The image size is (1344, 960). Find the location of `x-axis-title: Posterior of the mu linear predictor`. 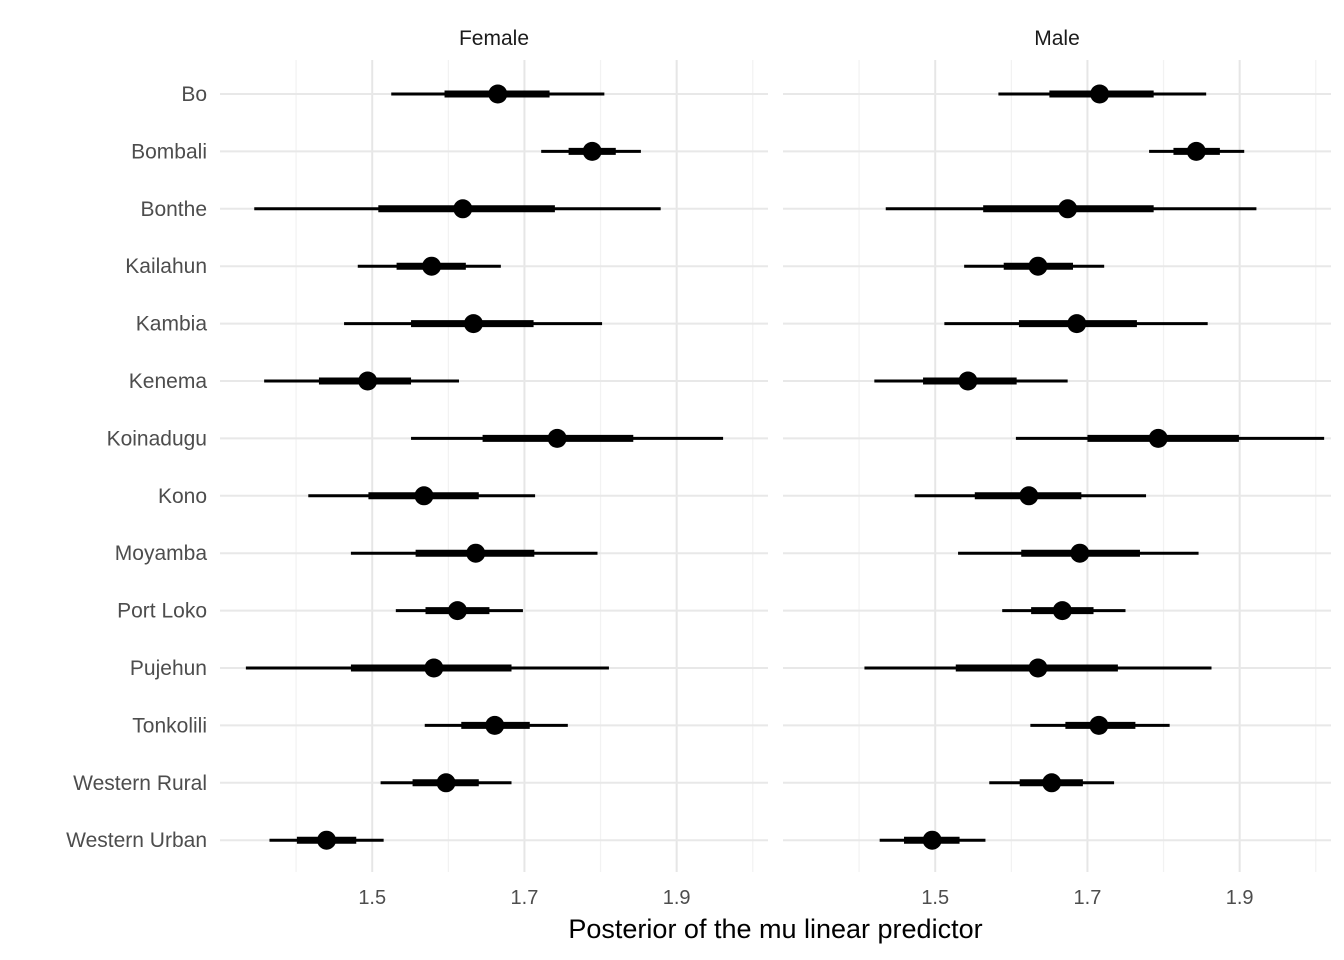

x-axis-title: Posterior of the mu linear predictor is located at coordinates (775, 929).